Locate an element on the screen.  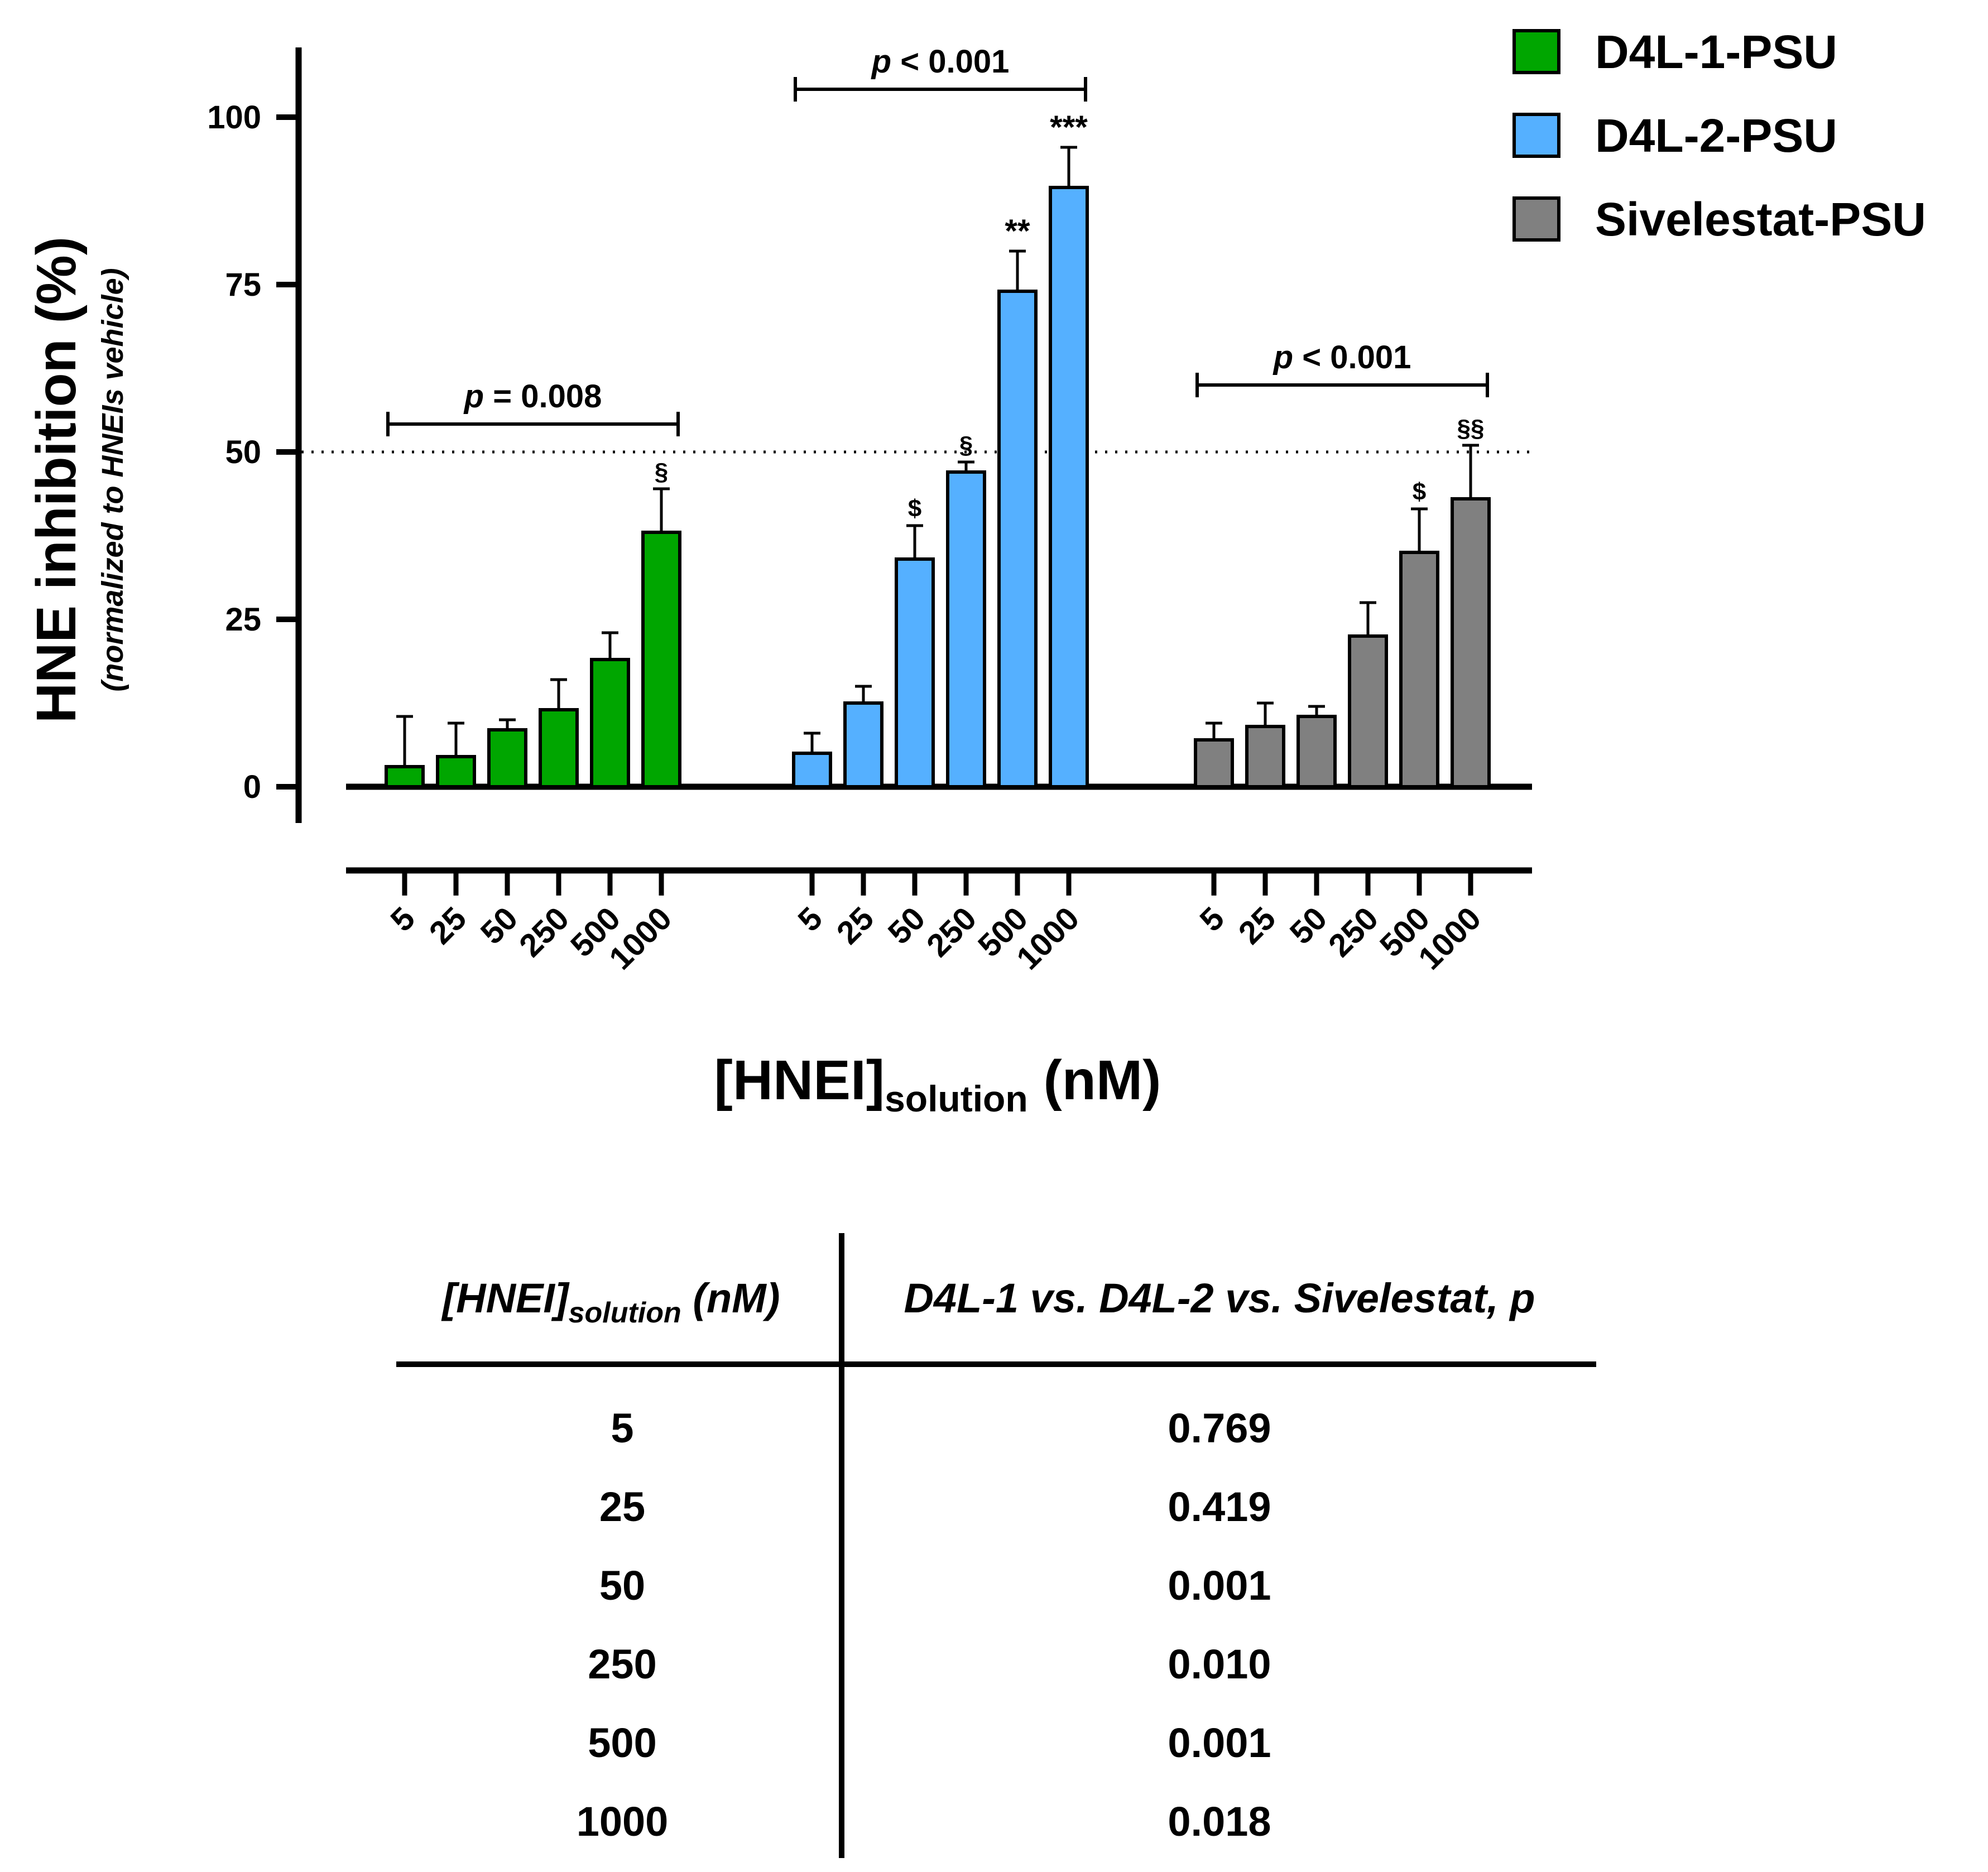
significance-annotation: *** is located at coordinates (1069, 127).